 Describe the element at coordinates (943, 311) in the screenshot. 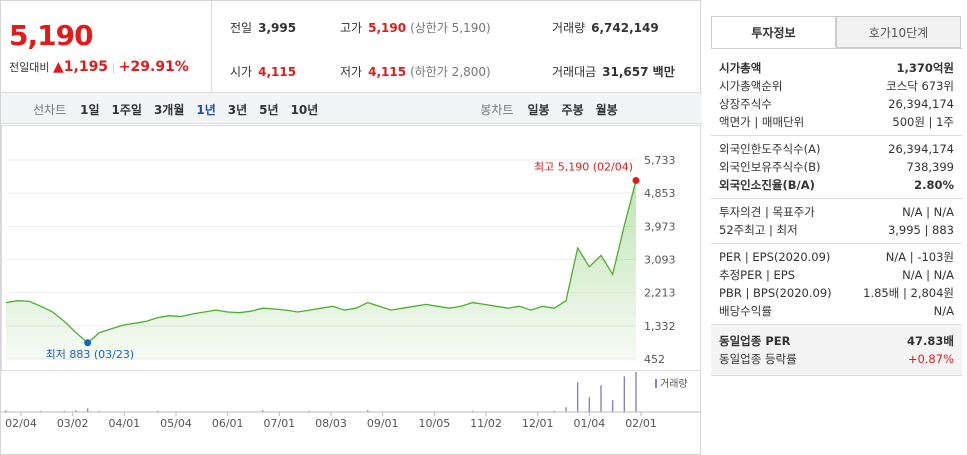

I see `info-value: N/A` at that location.